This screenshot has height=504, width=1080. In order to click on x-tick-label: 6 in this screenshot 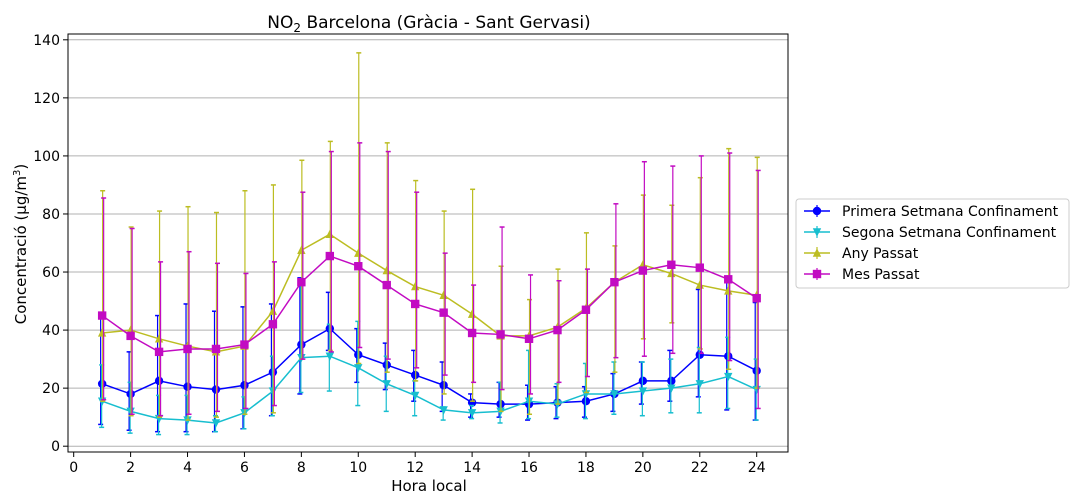, I will do `click(244, 468)`.